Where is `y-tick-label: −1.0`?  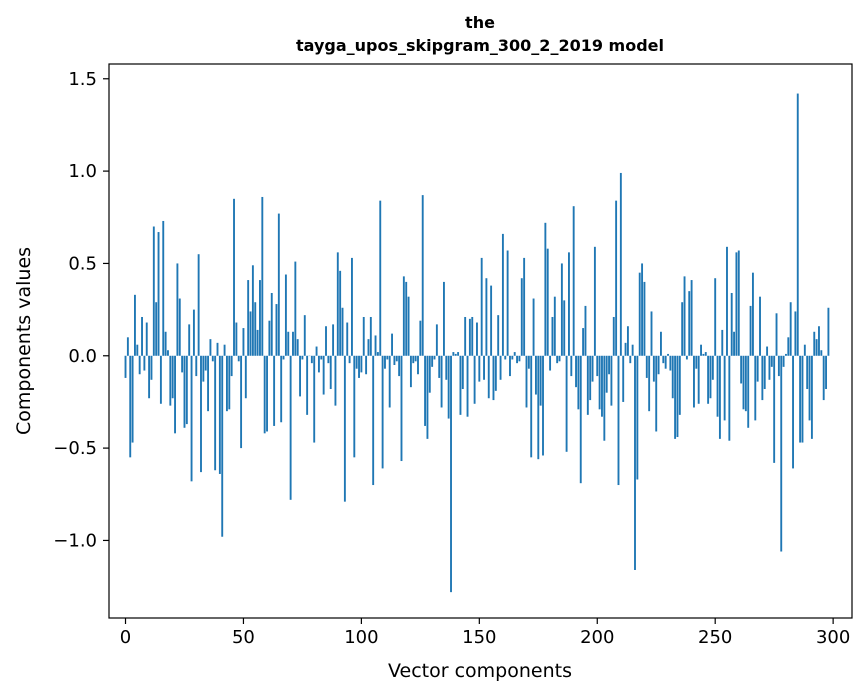 y-tick-label: −1.0 is located at coordinates (75, 540).